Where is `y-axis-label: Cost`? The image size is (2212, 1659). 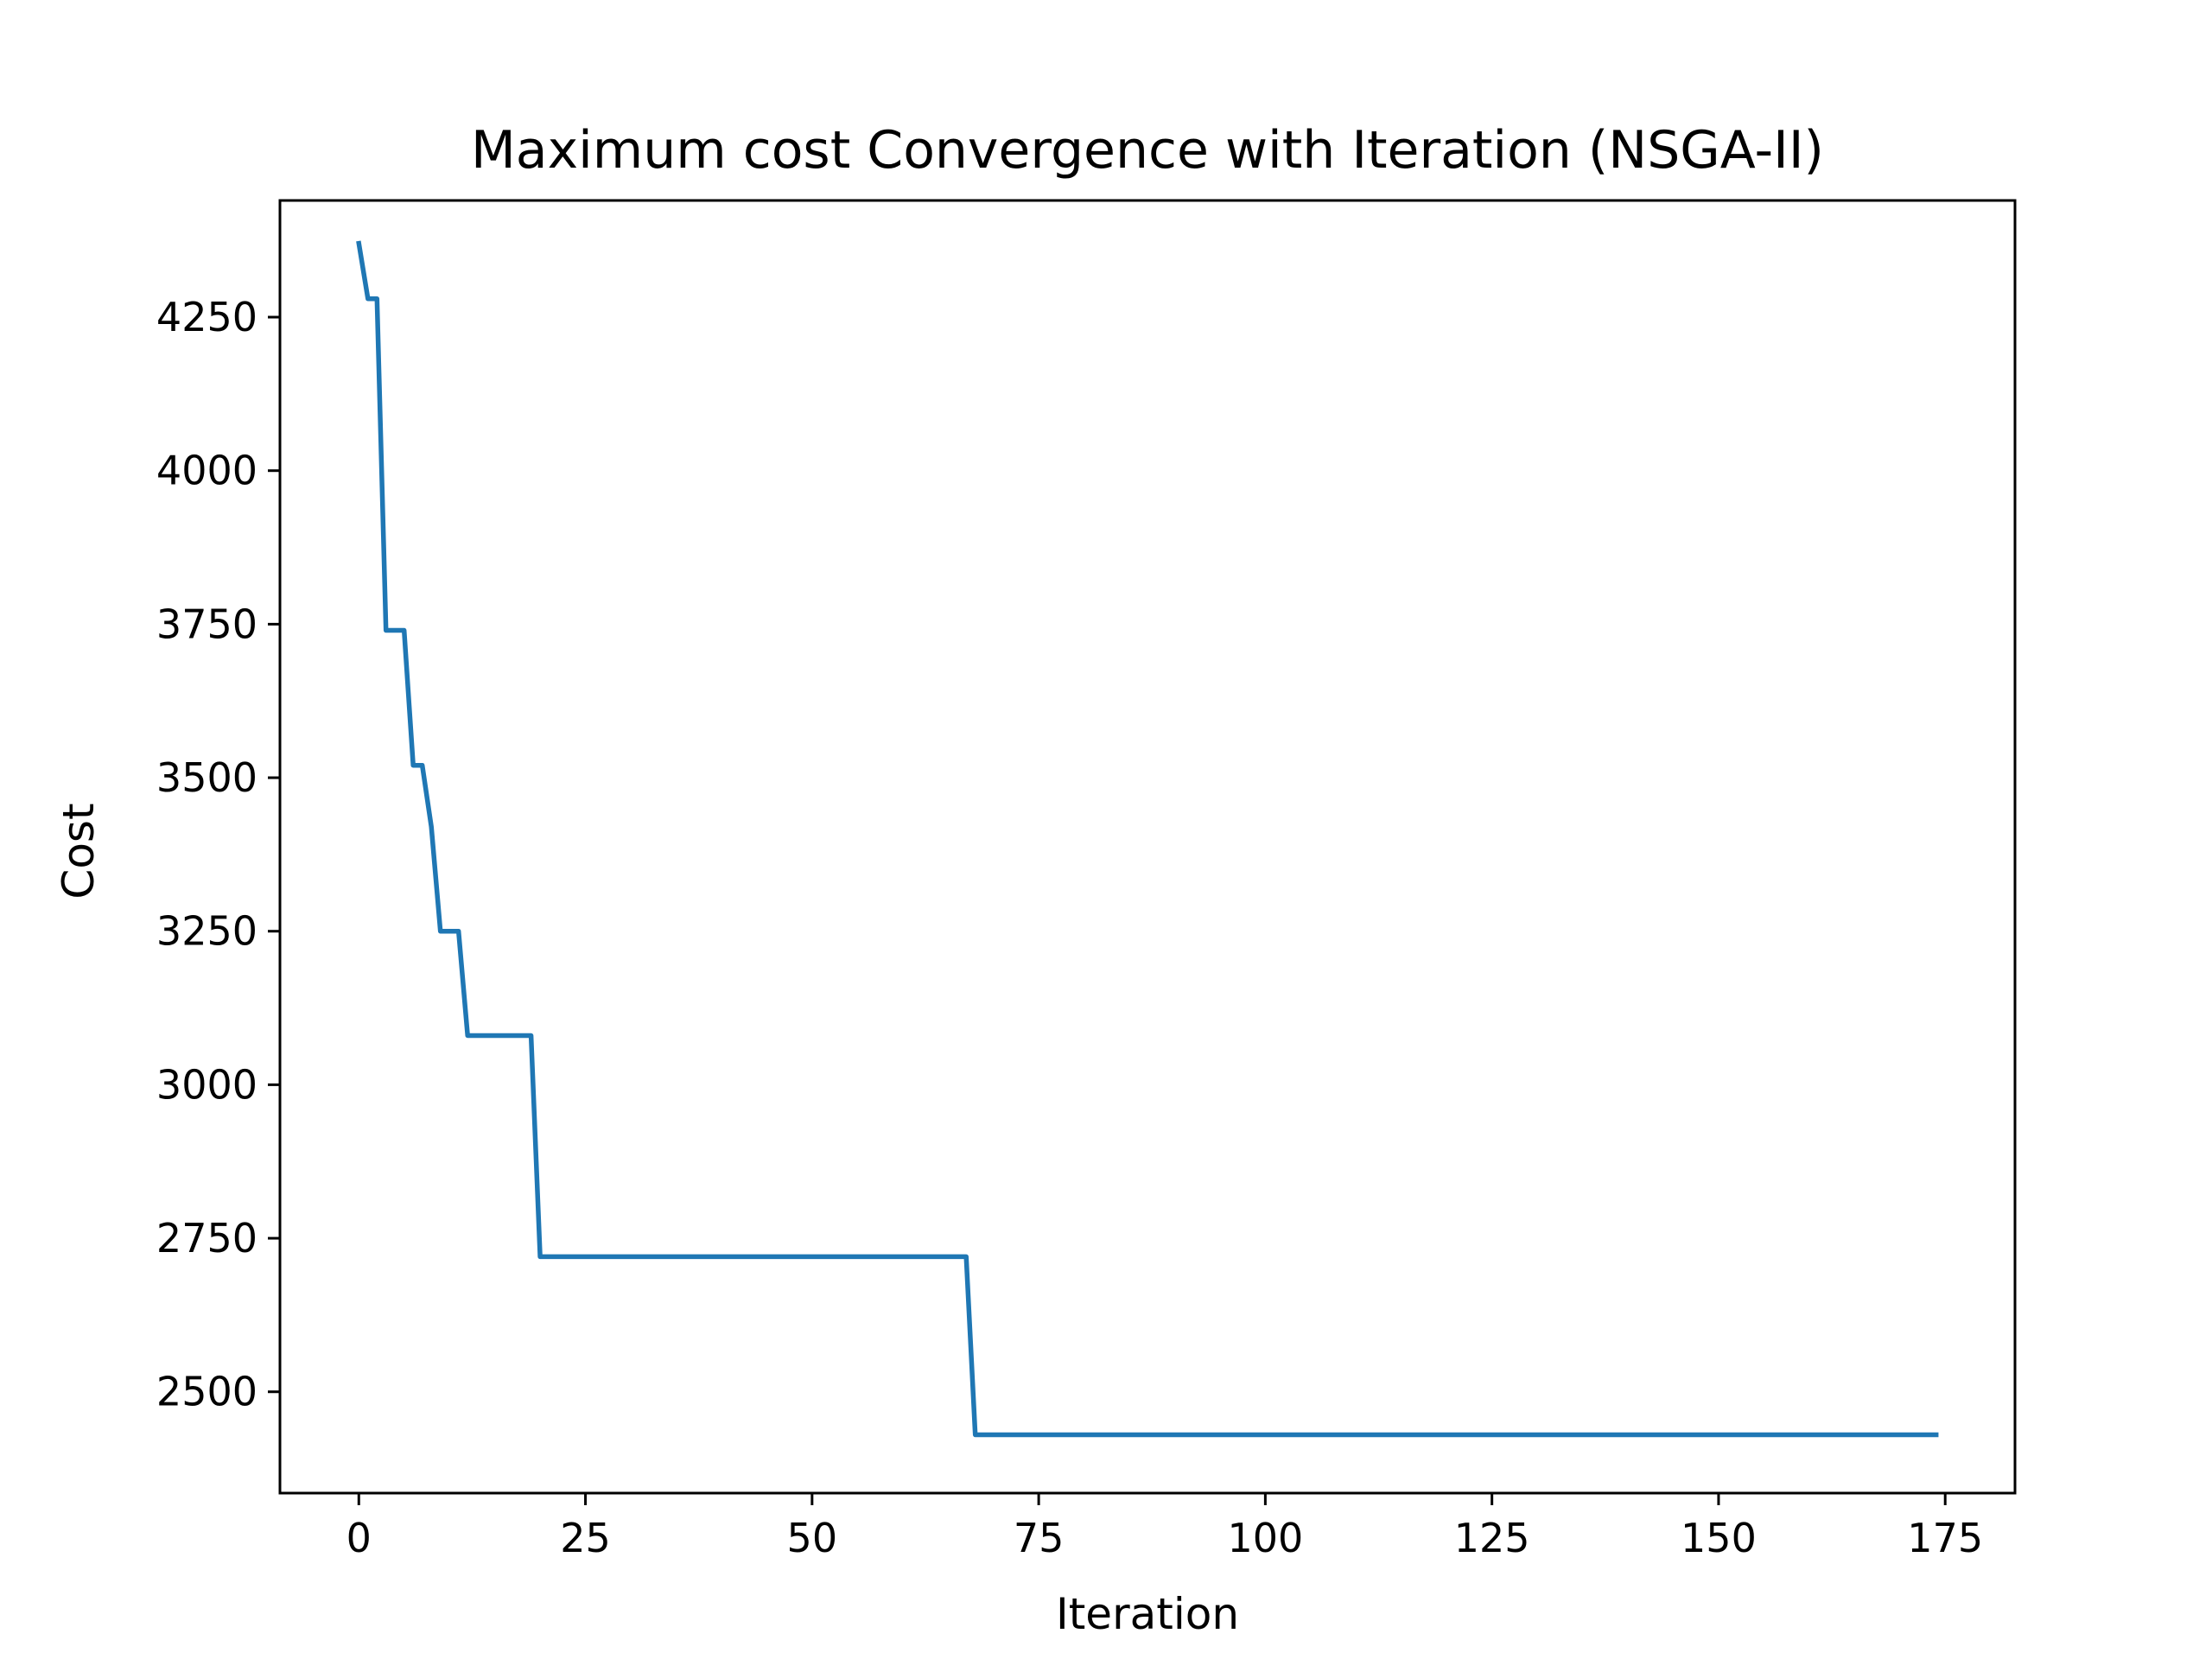
y-axis-label: Cost is located at coordinates (79, 851).